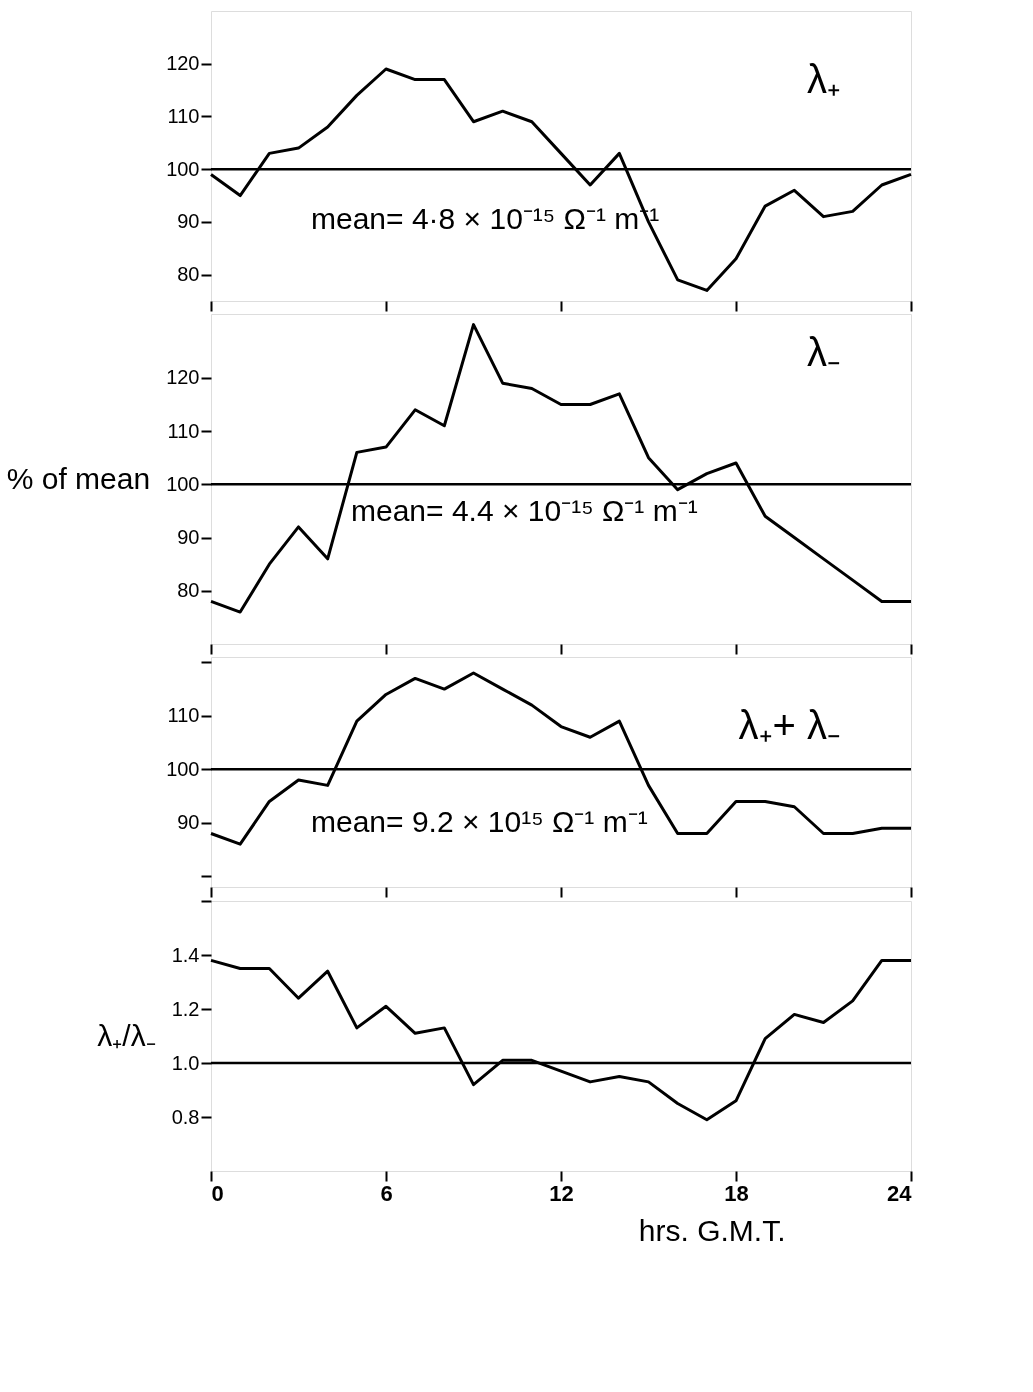 Image resolution: width=1033 pixels, height=1392 pixels. I want to click on x-tick-label: 6, so click(386, 1193).